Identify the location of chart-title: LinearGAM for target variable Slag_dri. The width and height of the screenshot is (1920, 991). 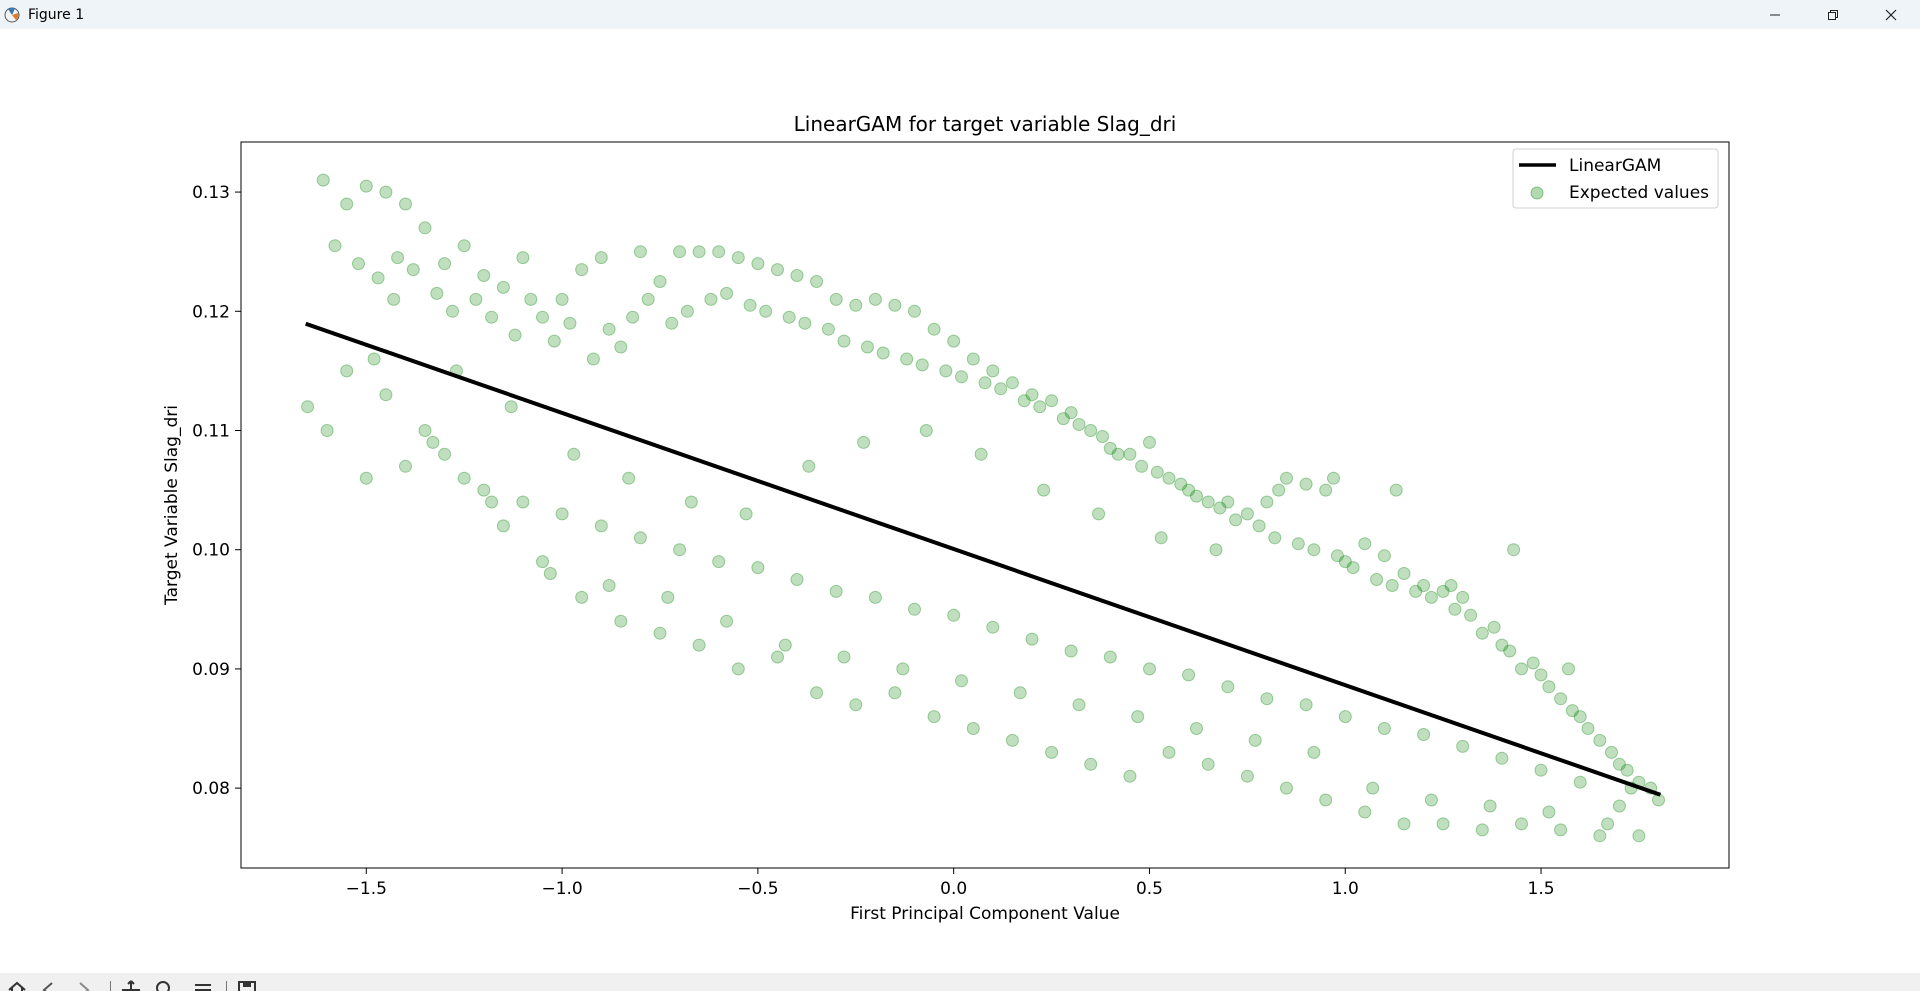
(985, 124).